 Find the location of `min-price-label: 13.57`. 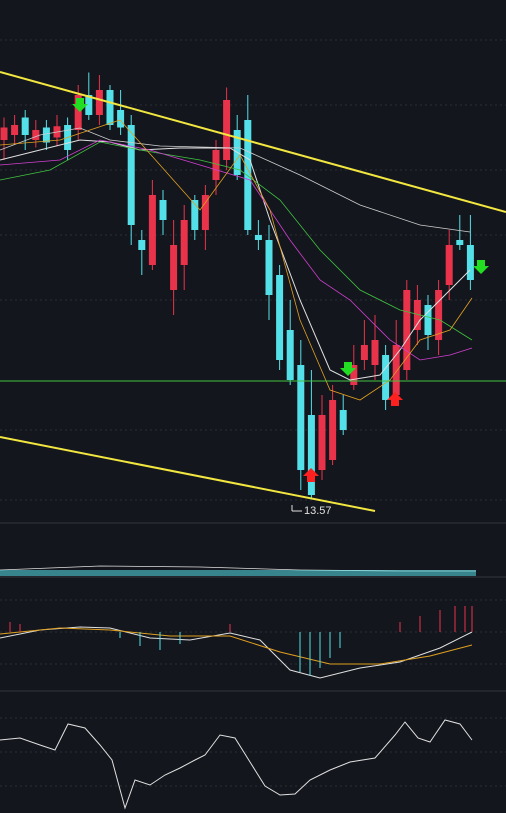

min-price-label: 13.57 is located at coordinates (318, 511).